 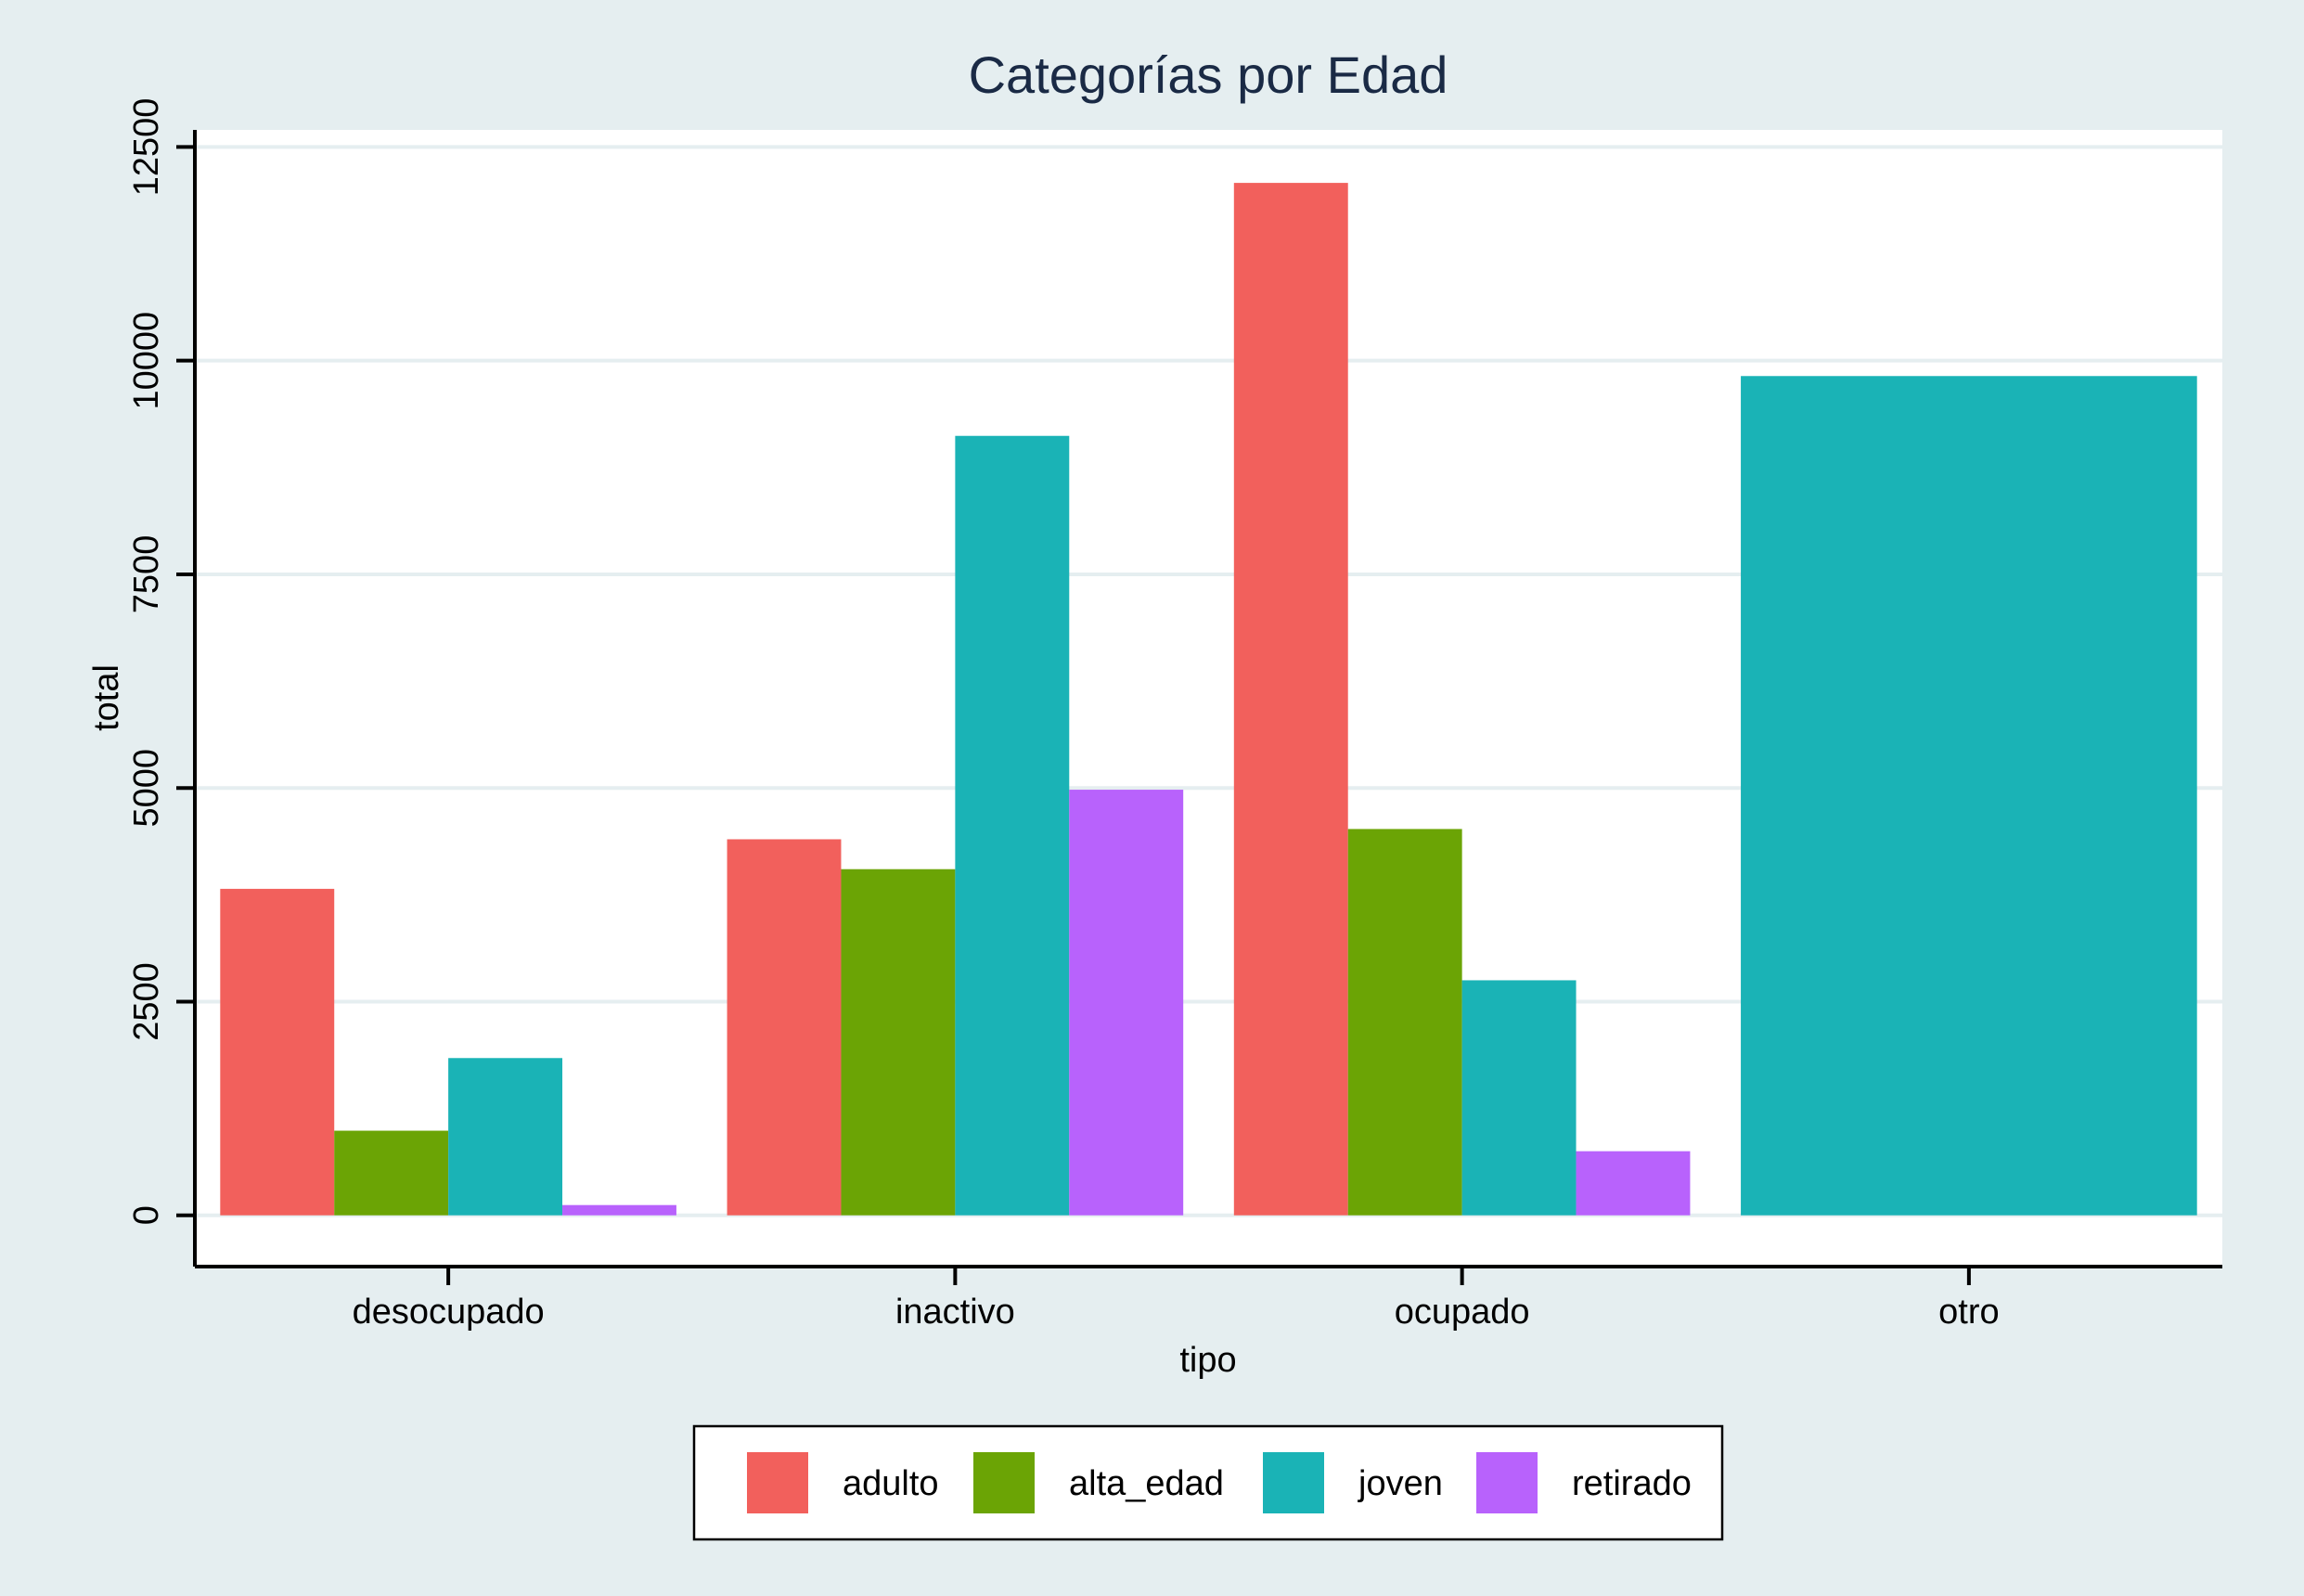 What do you see at coordinates (1519, 1098) in the screenshot?
I see `bar-joven-ocupado` at bounding box center [1519, 1098].